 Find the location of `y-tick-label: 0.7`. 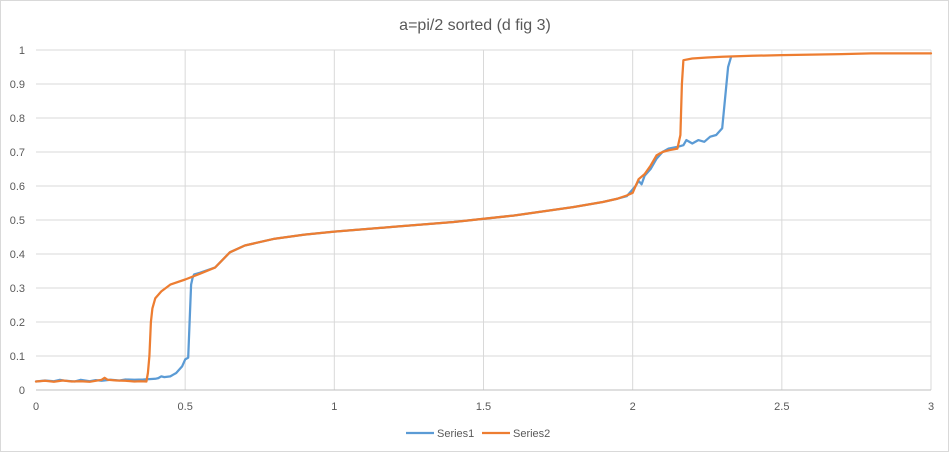

y-tick-label: 0.7 is located at coordinates (17, 153).